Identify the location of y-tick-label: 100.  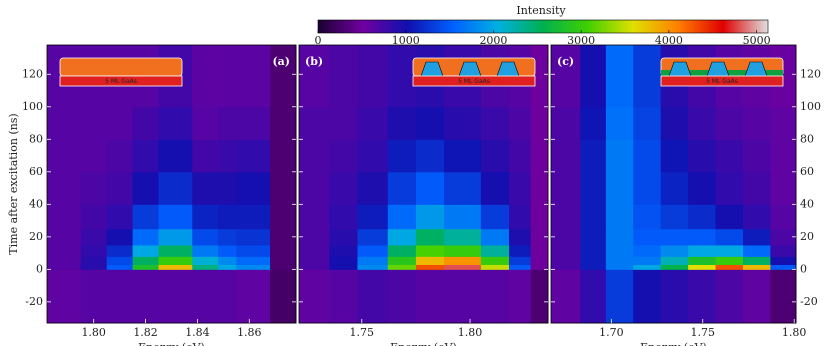
(32, 106).